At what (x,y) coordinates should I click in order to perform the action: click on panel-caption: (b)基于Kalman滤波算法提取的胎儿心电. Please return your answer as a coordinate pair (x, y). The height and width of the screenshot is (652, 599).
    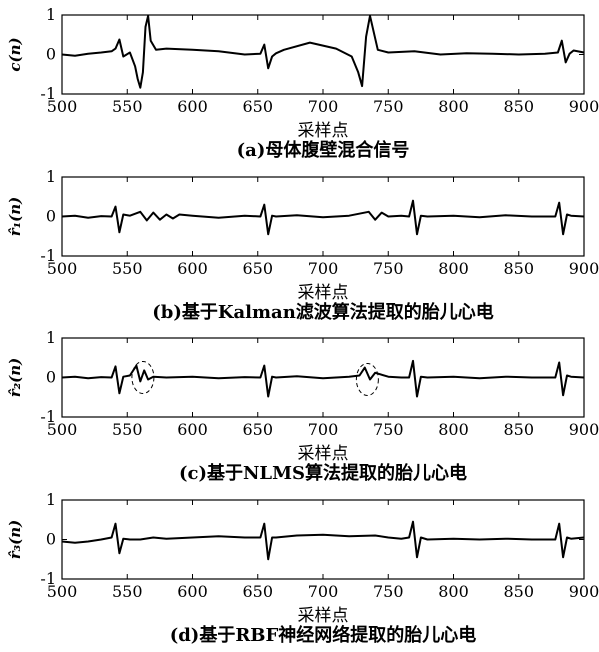
    Looking at the image, I should click on (323, 312).